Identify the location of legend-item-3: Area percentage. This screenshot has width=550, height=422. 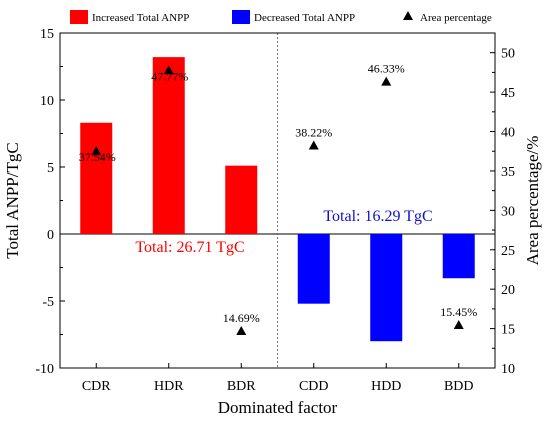
(447, 17).